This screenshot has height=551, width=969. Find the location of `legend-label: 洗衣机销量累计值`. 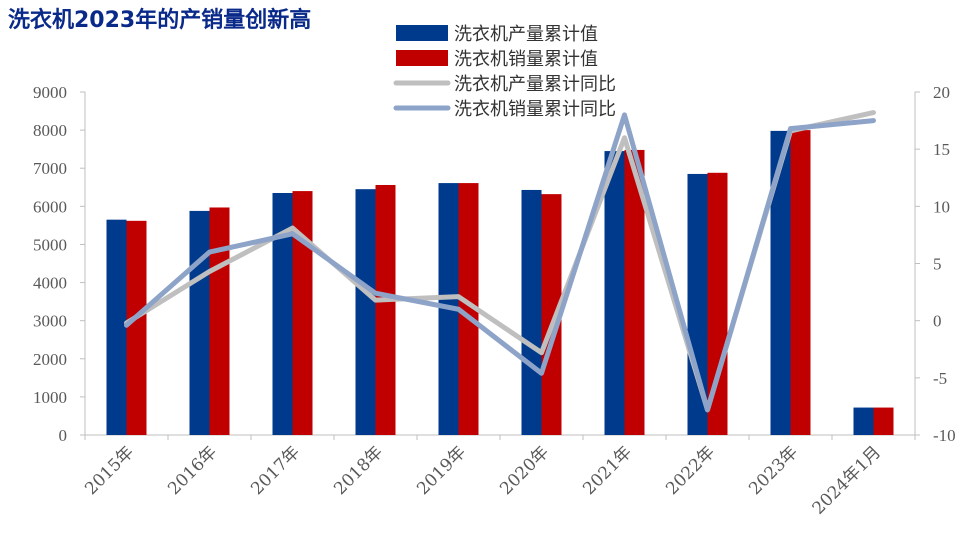

legend-label: 洗衣机销量累计值 is located at coordinates (526, 59).